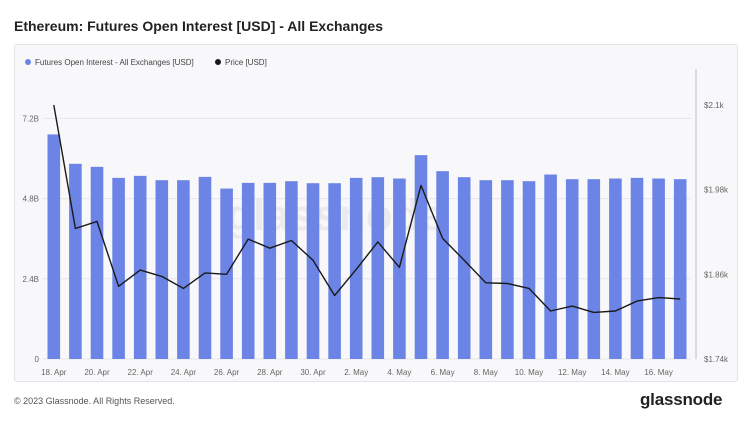  Describe the element at coordinates (218, 62) in the screenshot. I see `legend-marker-price` at that location.